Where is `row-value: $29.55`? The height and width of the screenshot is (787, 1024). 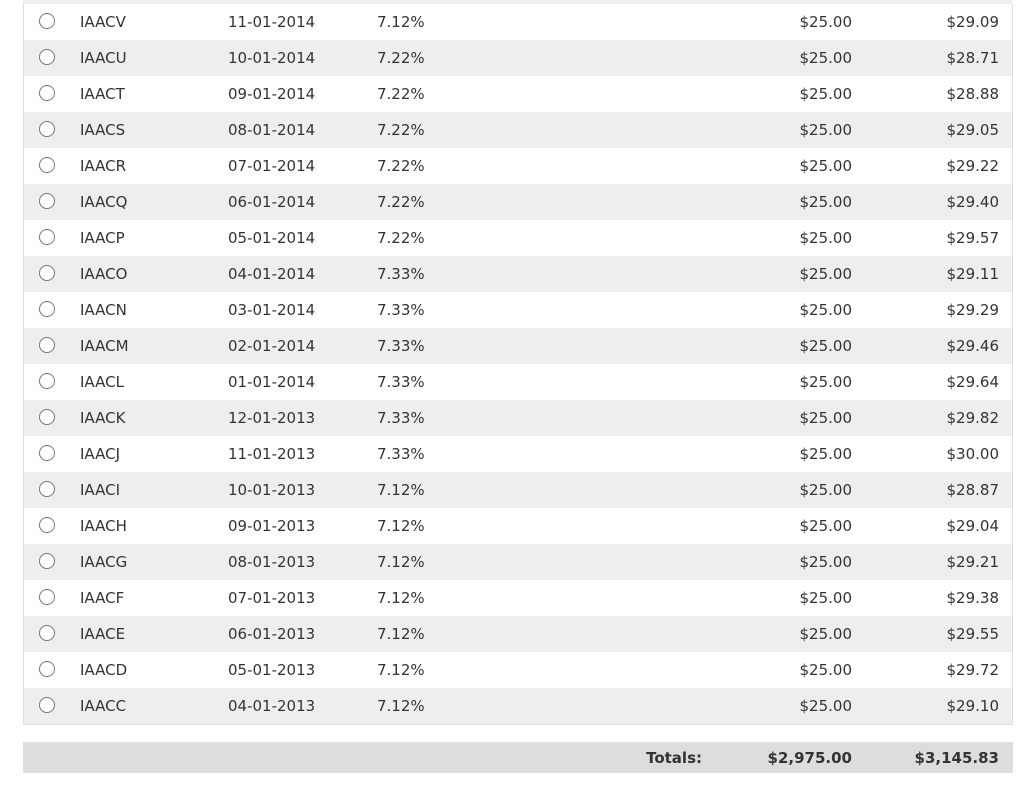 row-value: $29.55 is located at coordinates (973, 634).